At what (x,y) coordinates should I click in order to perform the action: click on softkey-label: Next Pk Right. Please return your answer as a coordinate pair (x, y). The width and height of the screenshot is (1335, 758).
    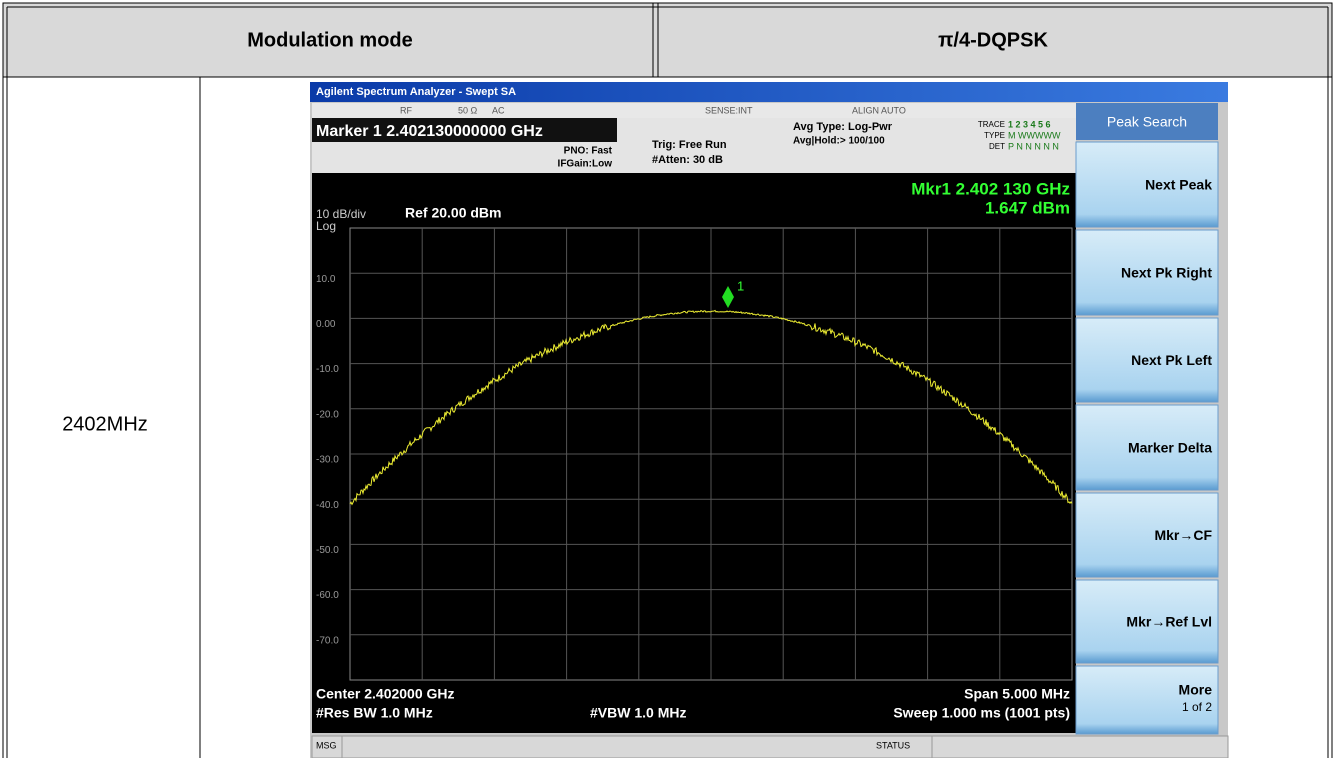
    Looking at the image, I should click on (1166, 273).